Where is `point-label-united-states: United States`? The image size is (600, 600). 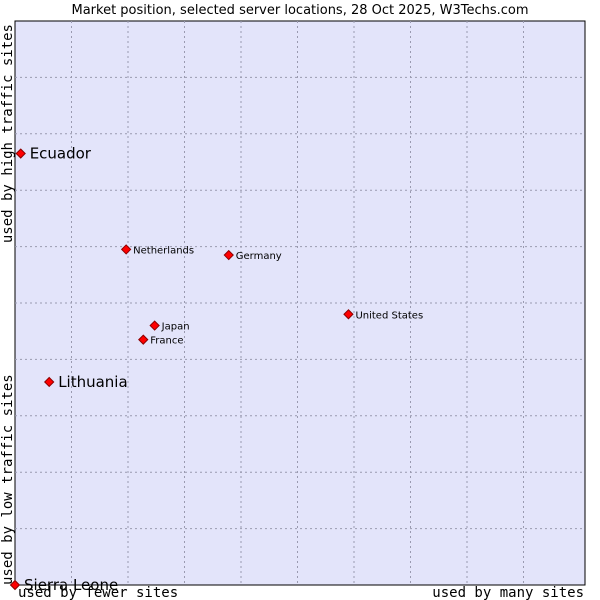
point-label-united-states: United States is located at coordinates (389, 315).